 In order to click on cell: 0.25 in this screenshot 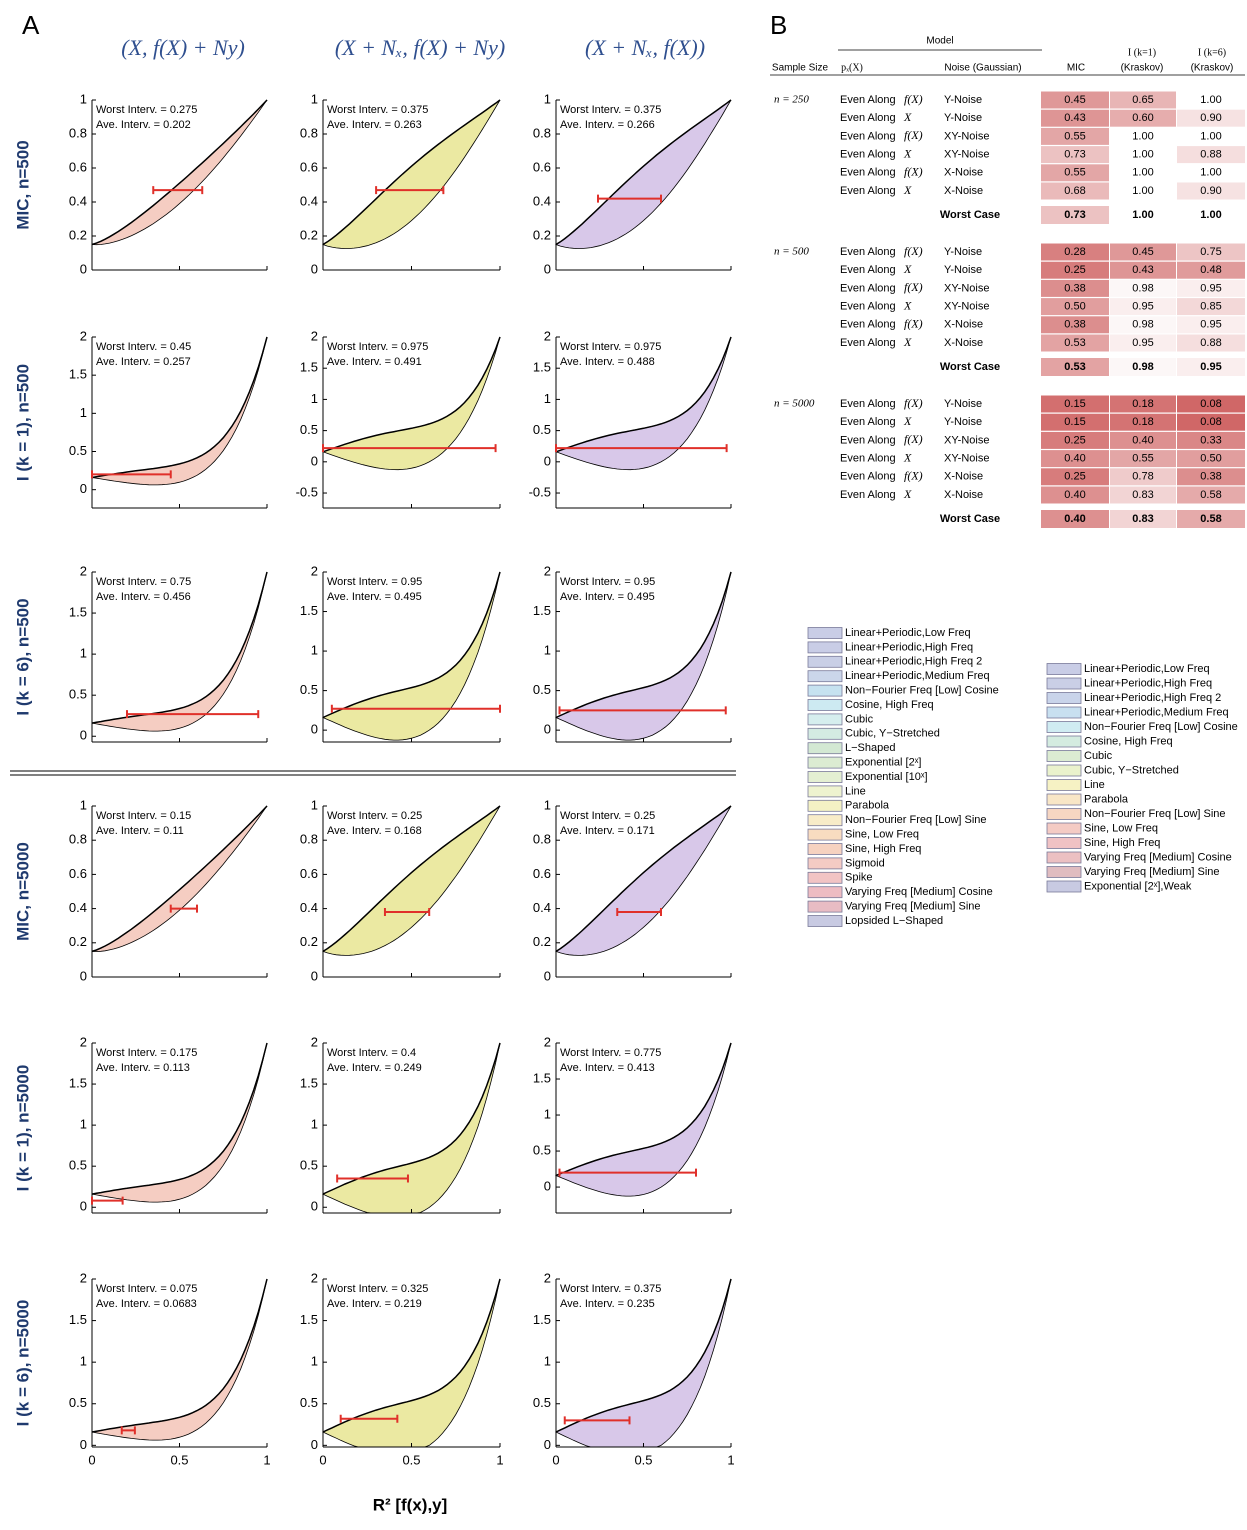, I will do `click(1074, 270)`.